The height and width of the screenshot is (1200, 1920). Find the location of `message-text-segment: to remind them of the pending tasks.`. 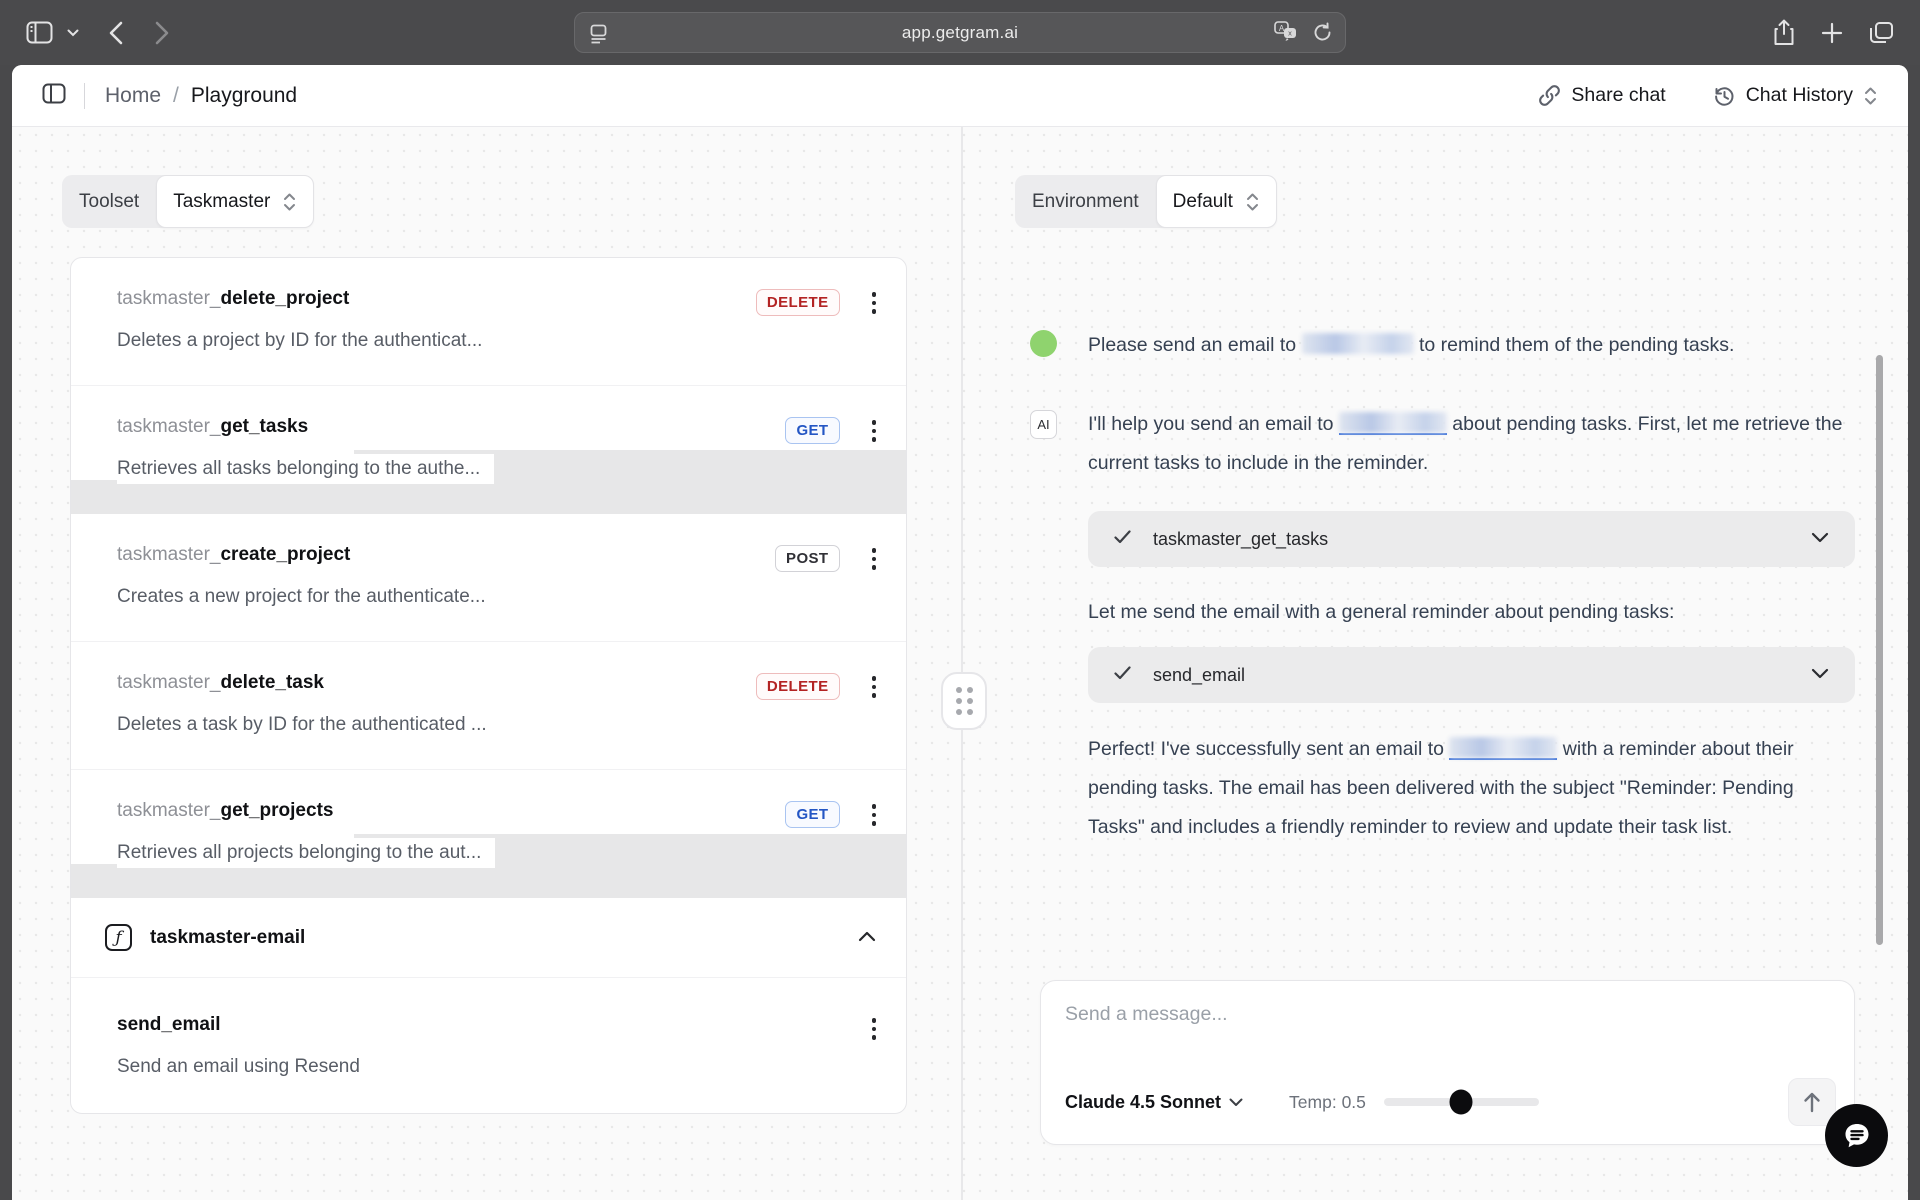

message-text-segment: to remind them of the pending tasks. is located at coordinates (1574, 345).